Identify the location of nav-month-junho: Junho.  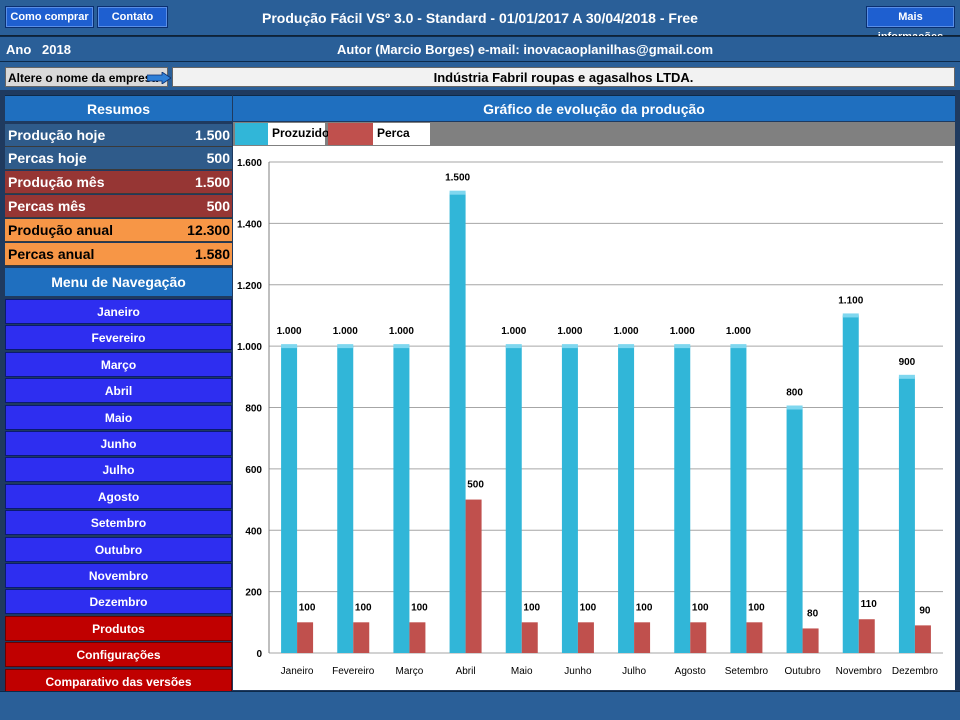
(118, 443).